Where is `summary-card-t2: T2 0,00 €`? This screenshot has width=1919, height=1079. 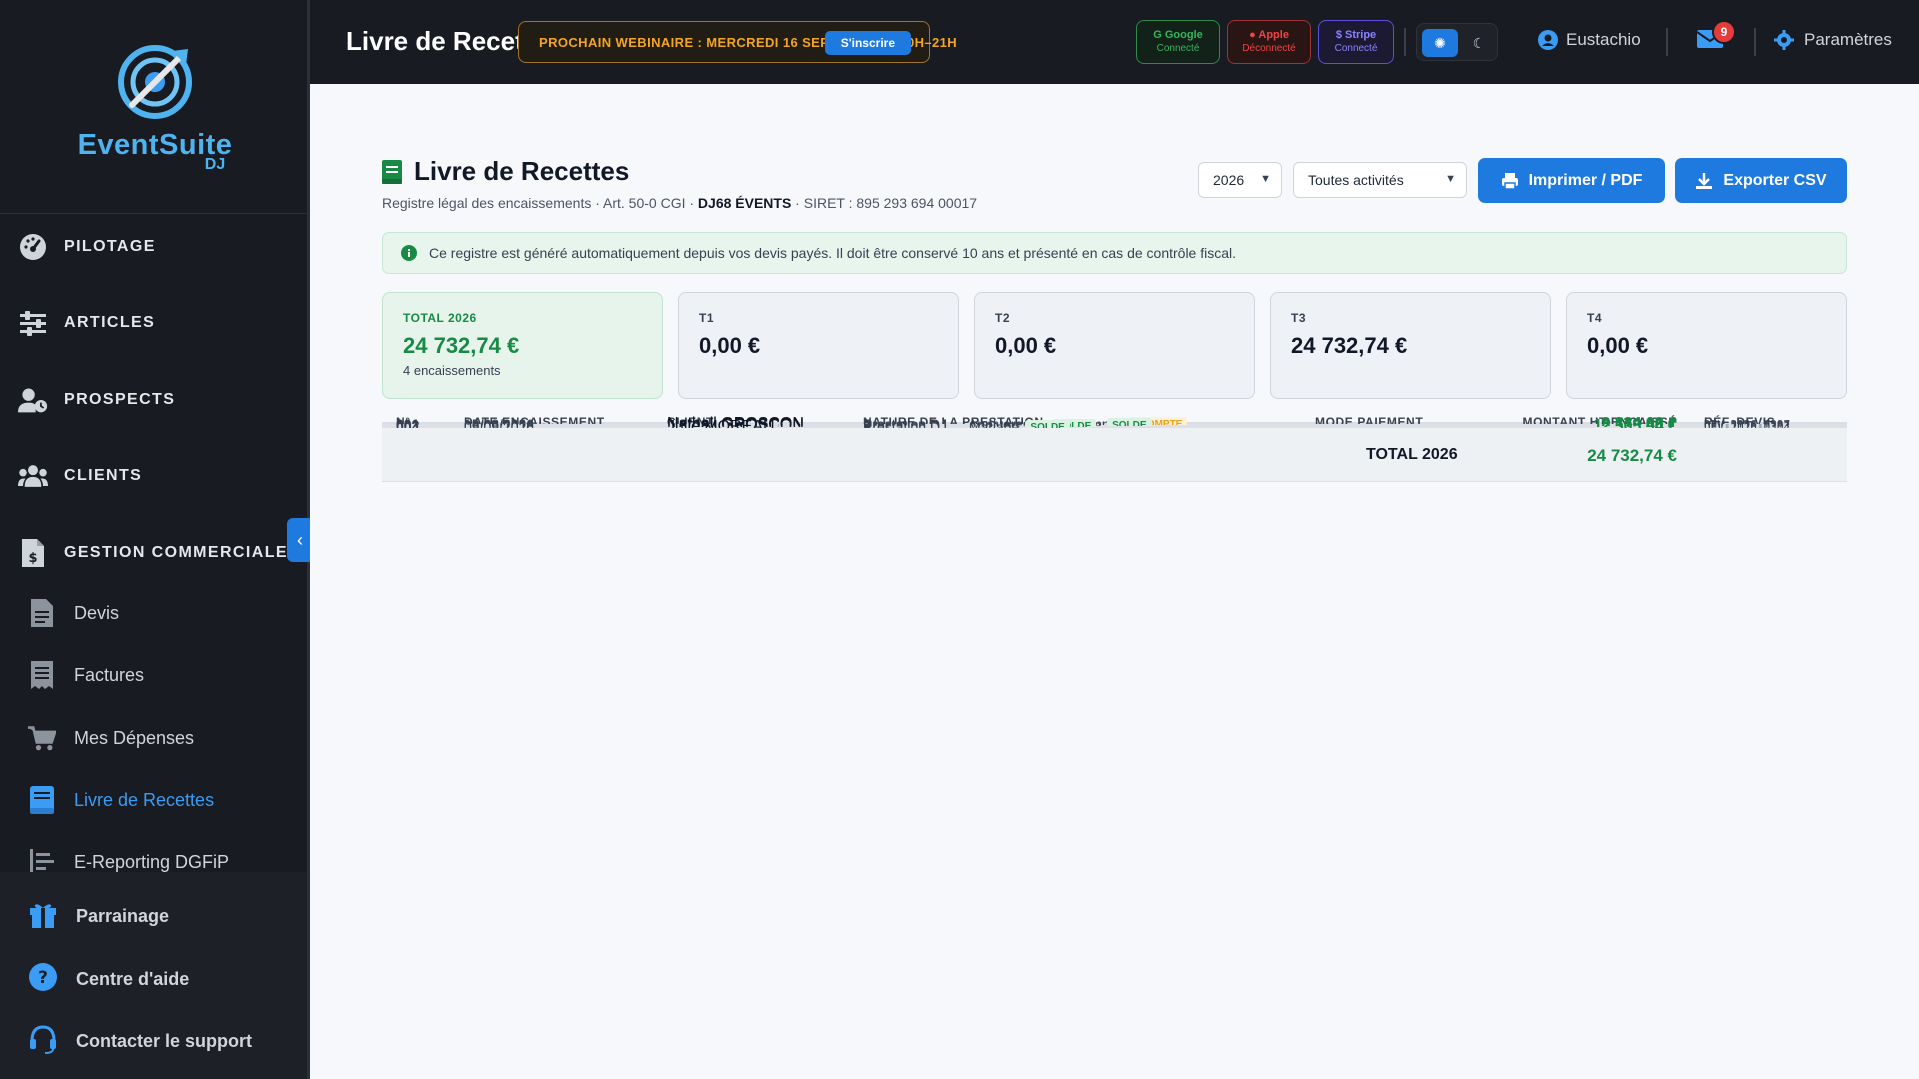 summary-card-t2: T2 0,00 € is located at coordinates (1114, 345).